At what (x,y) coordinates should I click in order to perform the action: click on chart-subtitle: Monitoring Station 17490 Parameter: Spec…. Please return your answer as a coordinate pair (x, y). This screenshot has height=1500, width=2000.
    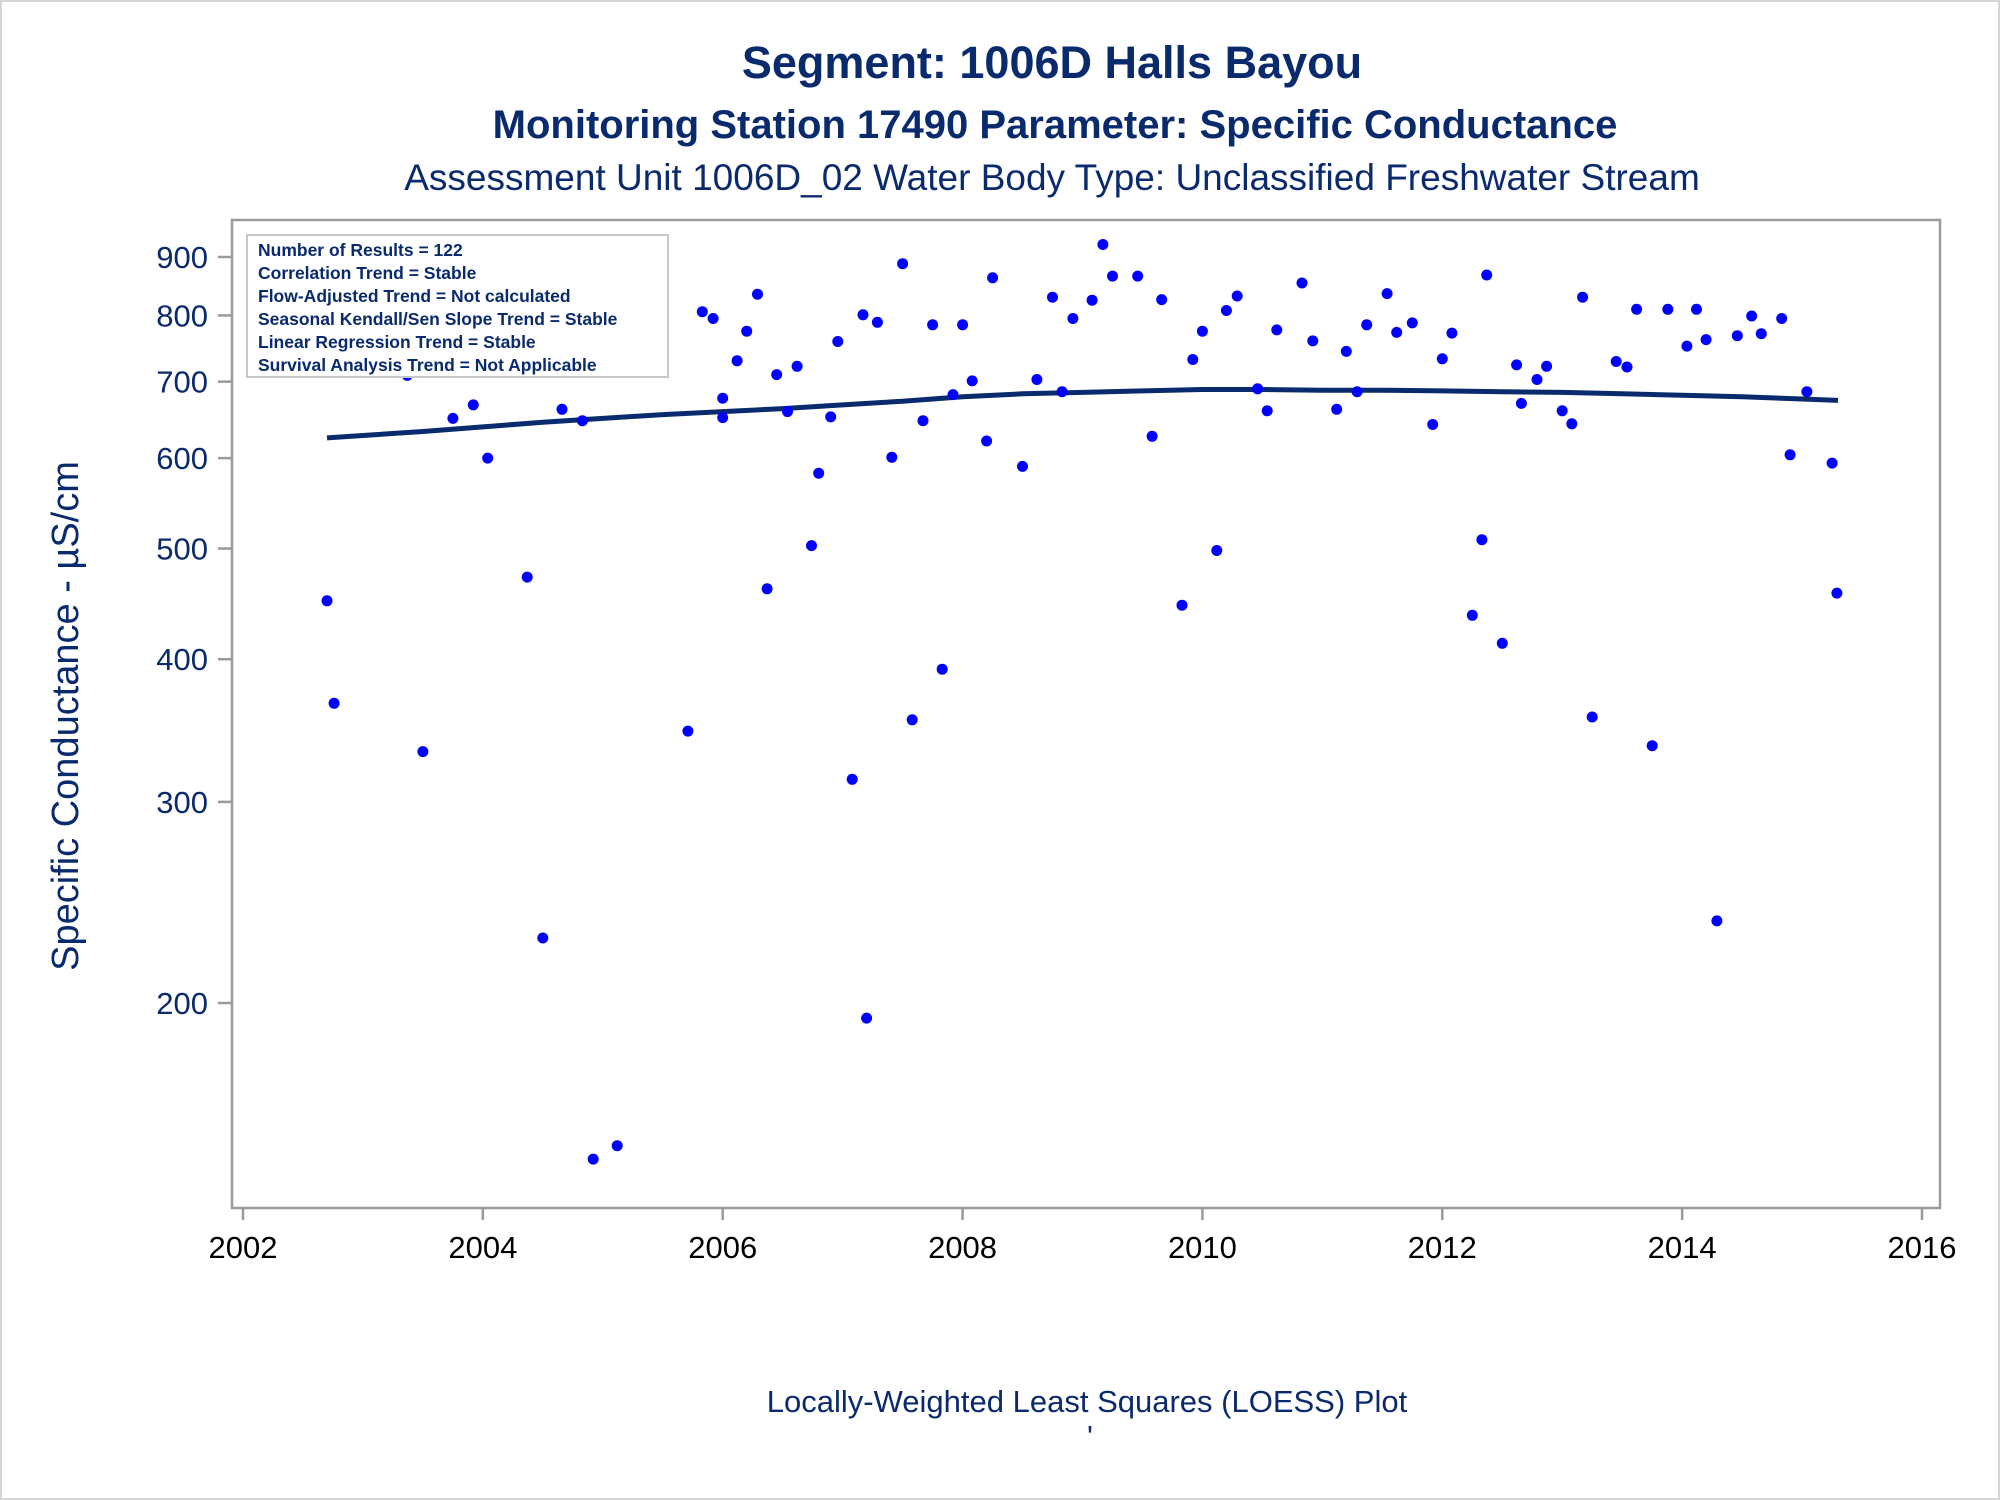
    Looking at the image, I should click on (1055, 125).